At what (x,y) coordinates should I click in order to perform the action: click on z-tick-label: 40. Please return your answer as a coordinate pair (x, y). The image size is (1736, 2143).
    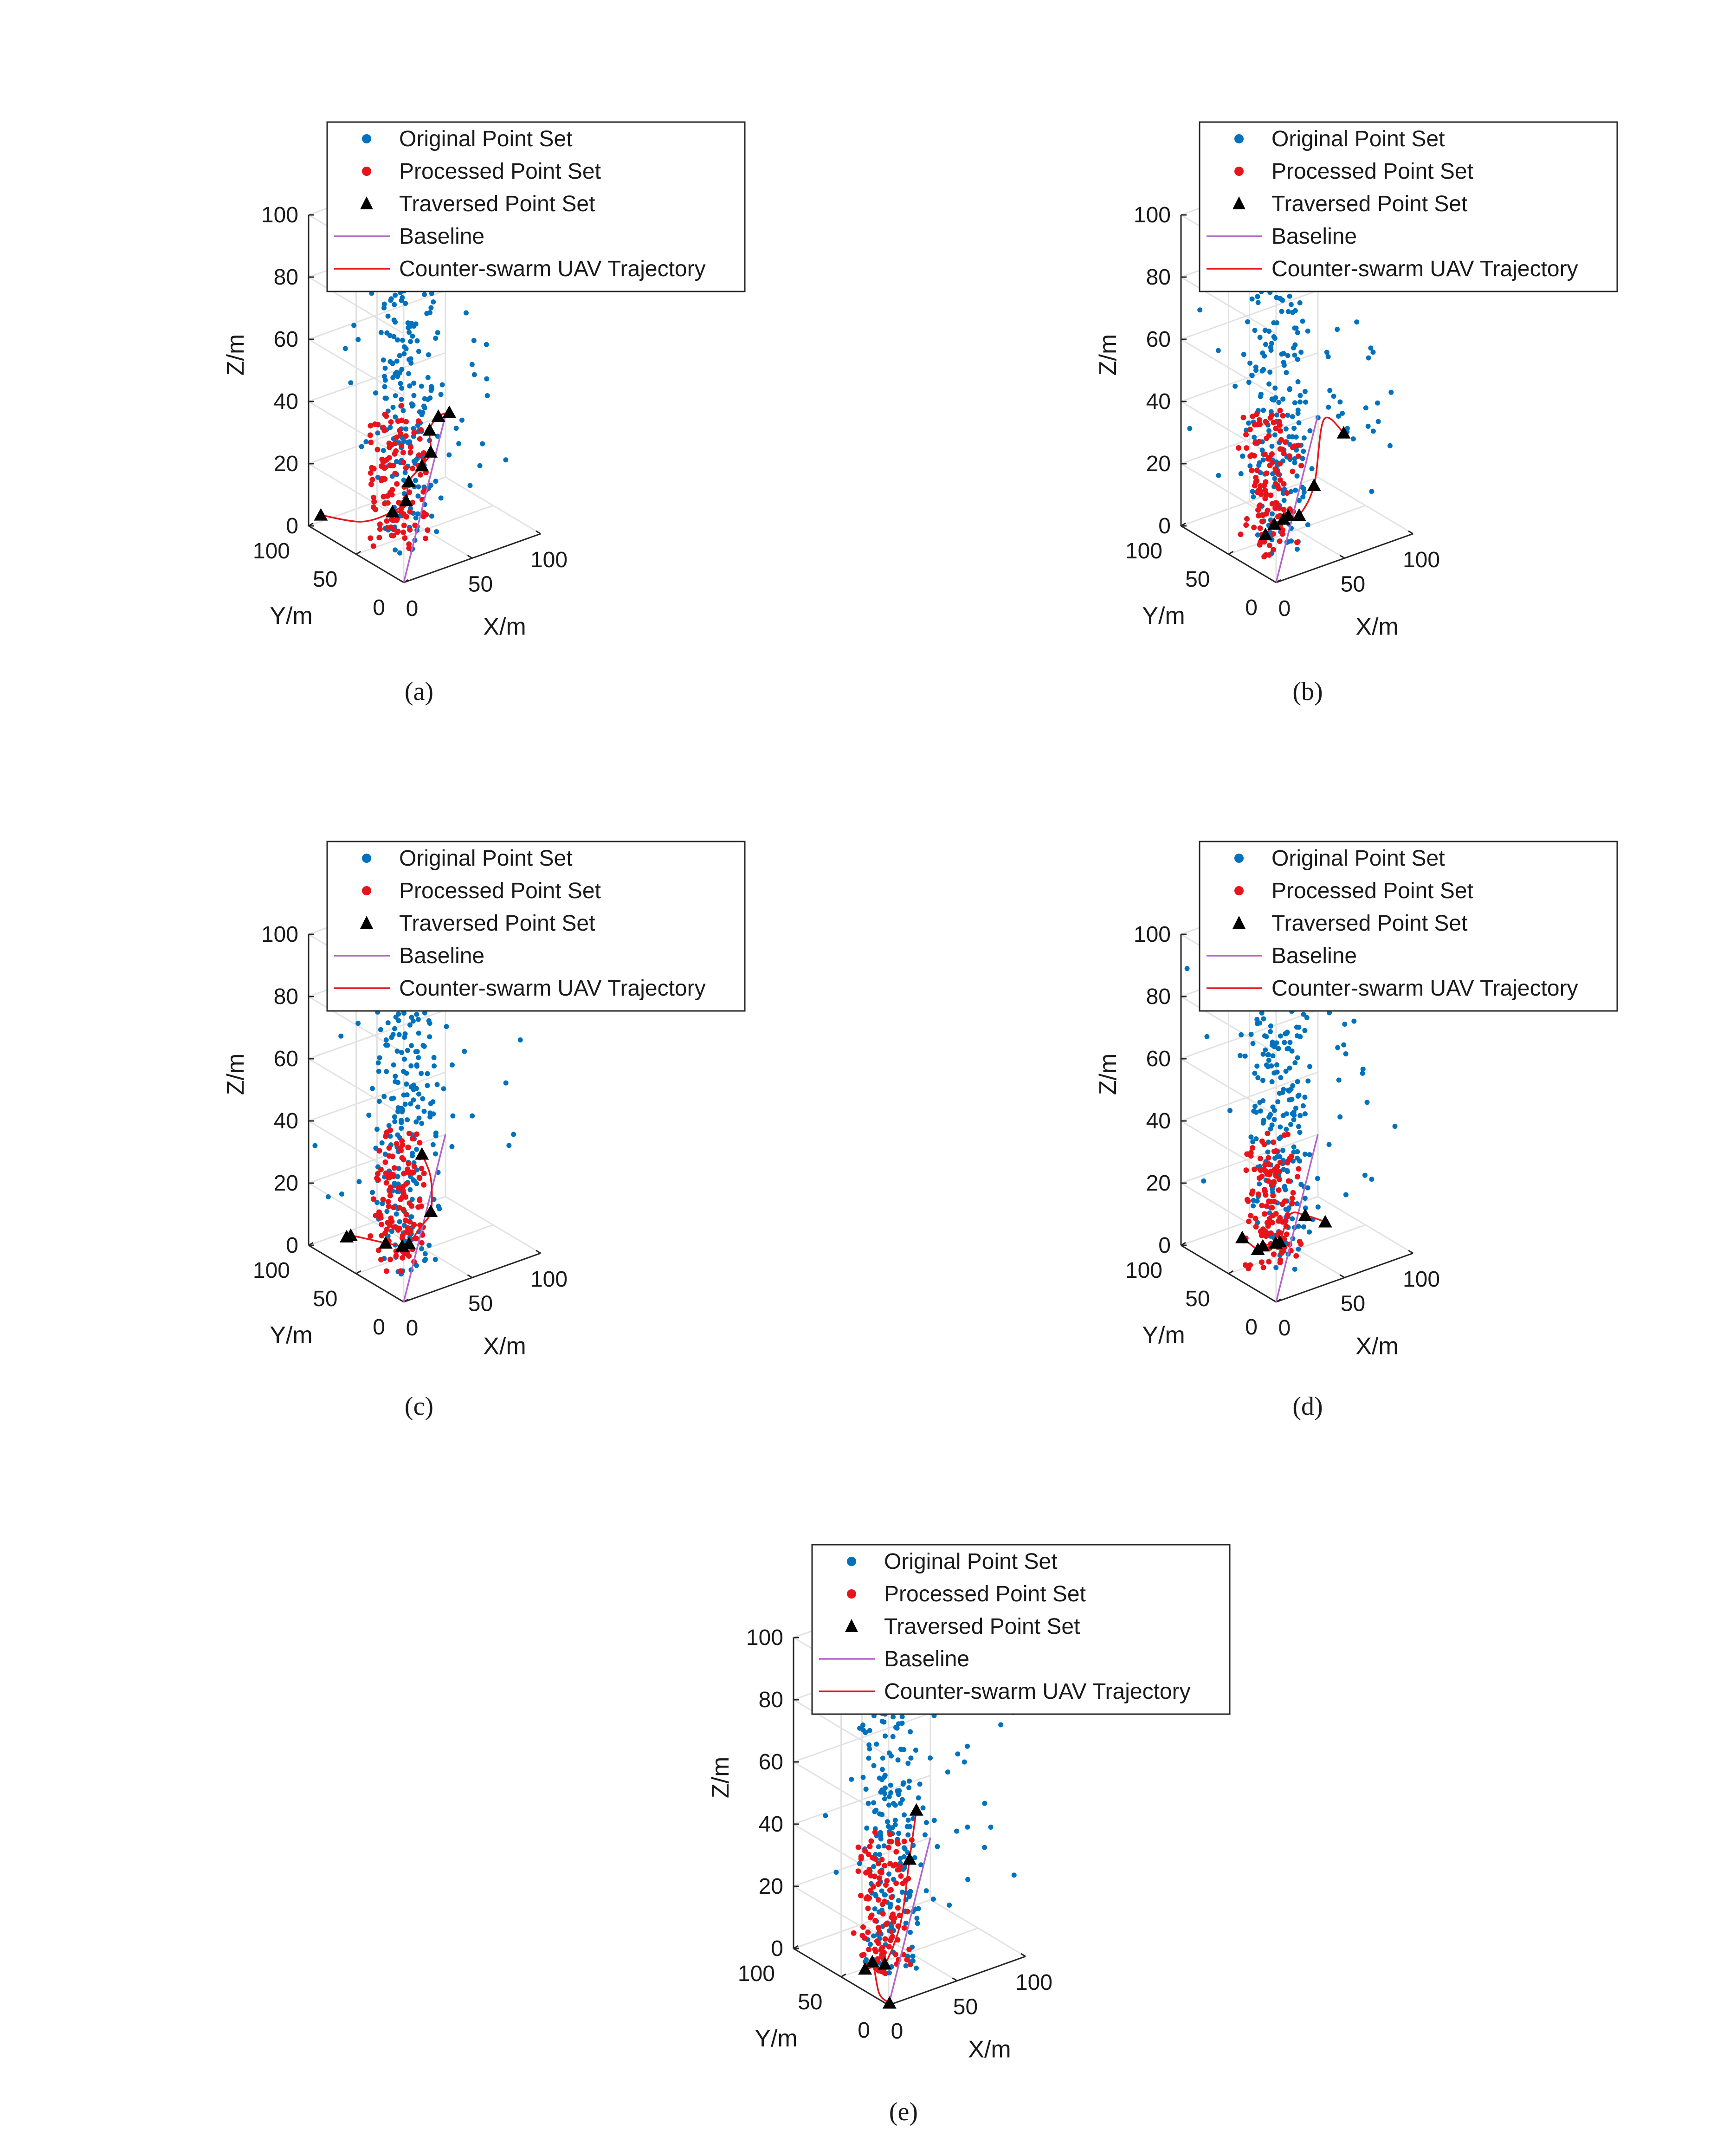
    Looking at the image, I should click on (286, 401).